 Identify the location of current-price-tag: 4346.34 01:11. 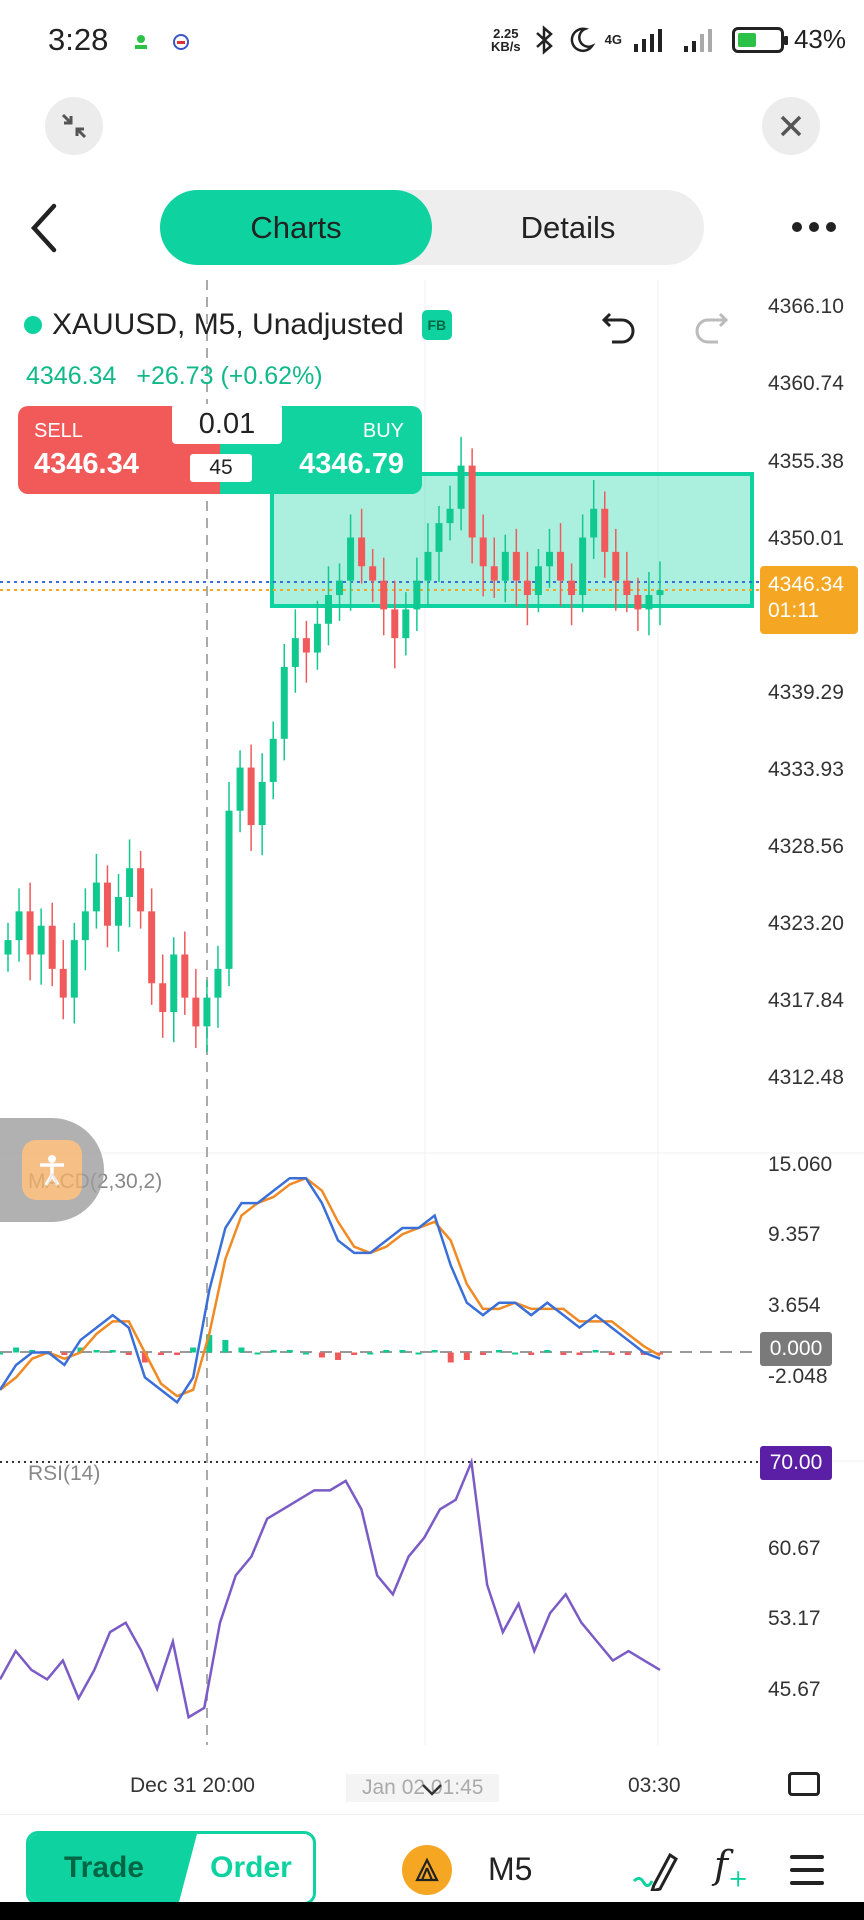
(809, 600).